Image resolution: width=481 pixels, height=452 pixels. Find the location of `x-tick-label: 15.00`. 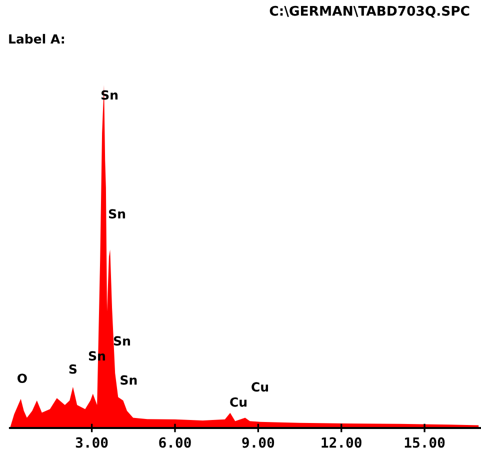

x-tick-label: 15.00 is located at coordinates (424, 442).